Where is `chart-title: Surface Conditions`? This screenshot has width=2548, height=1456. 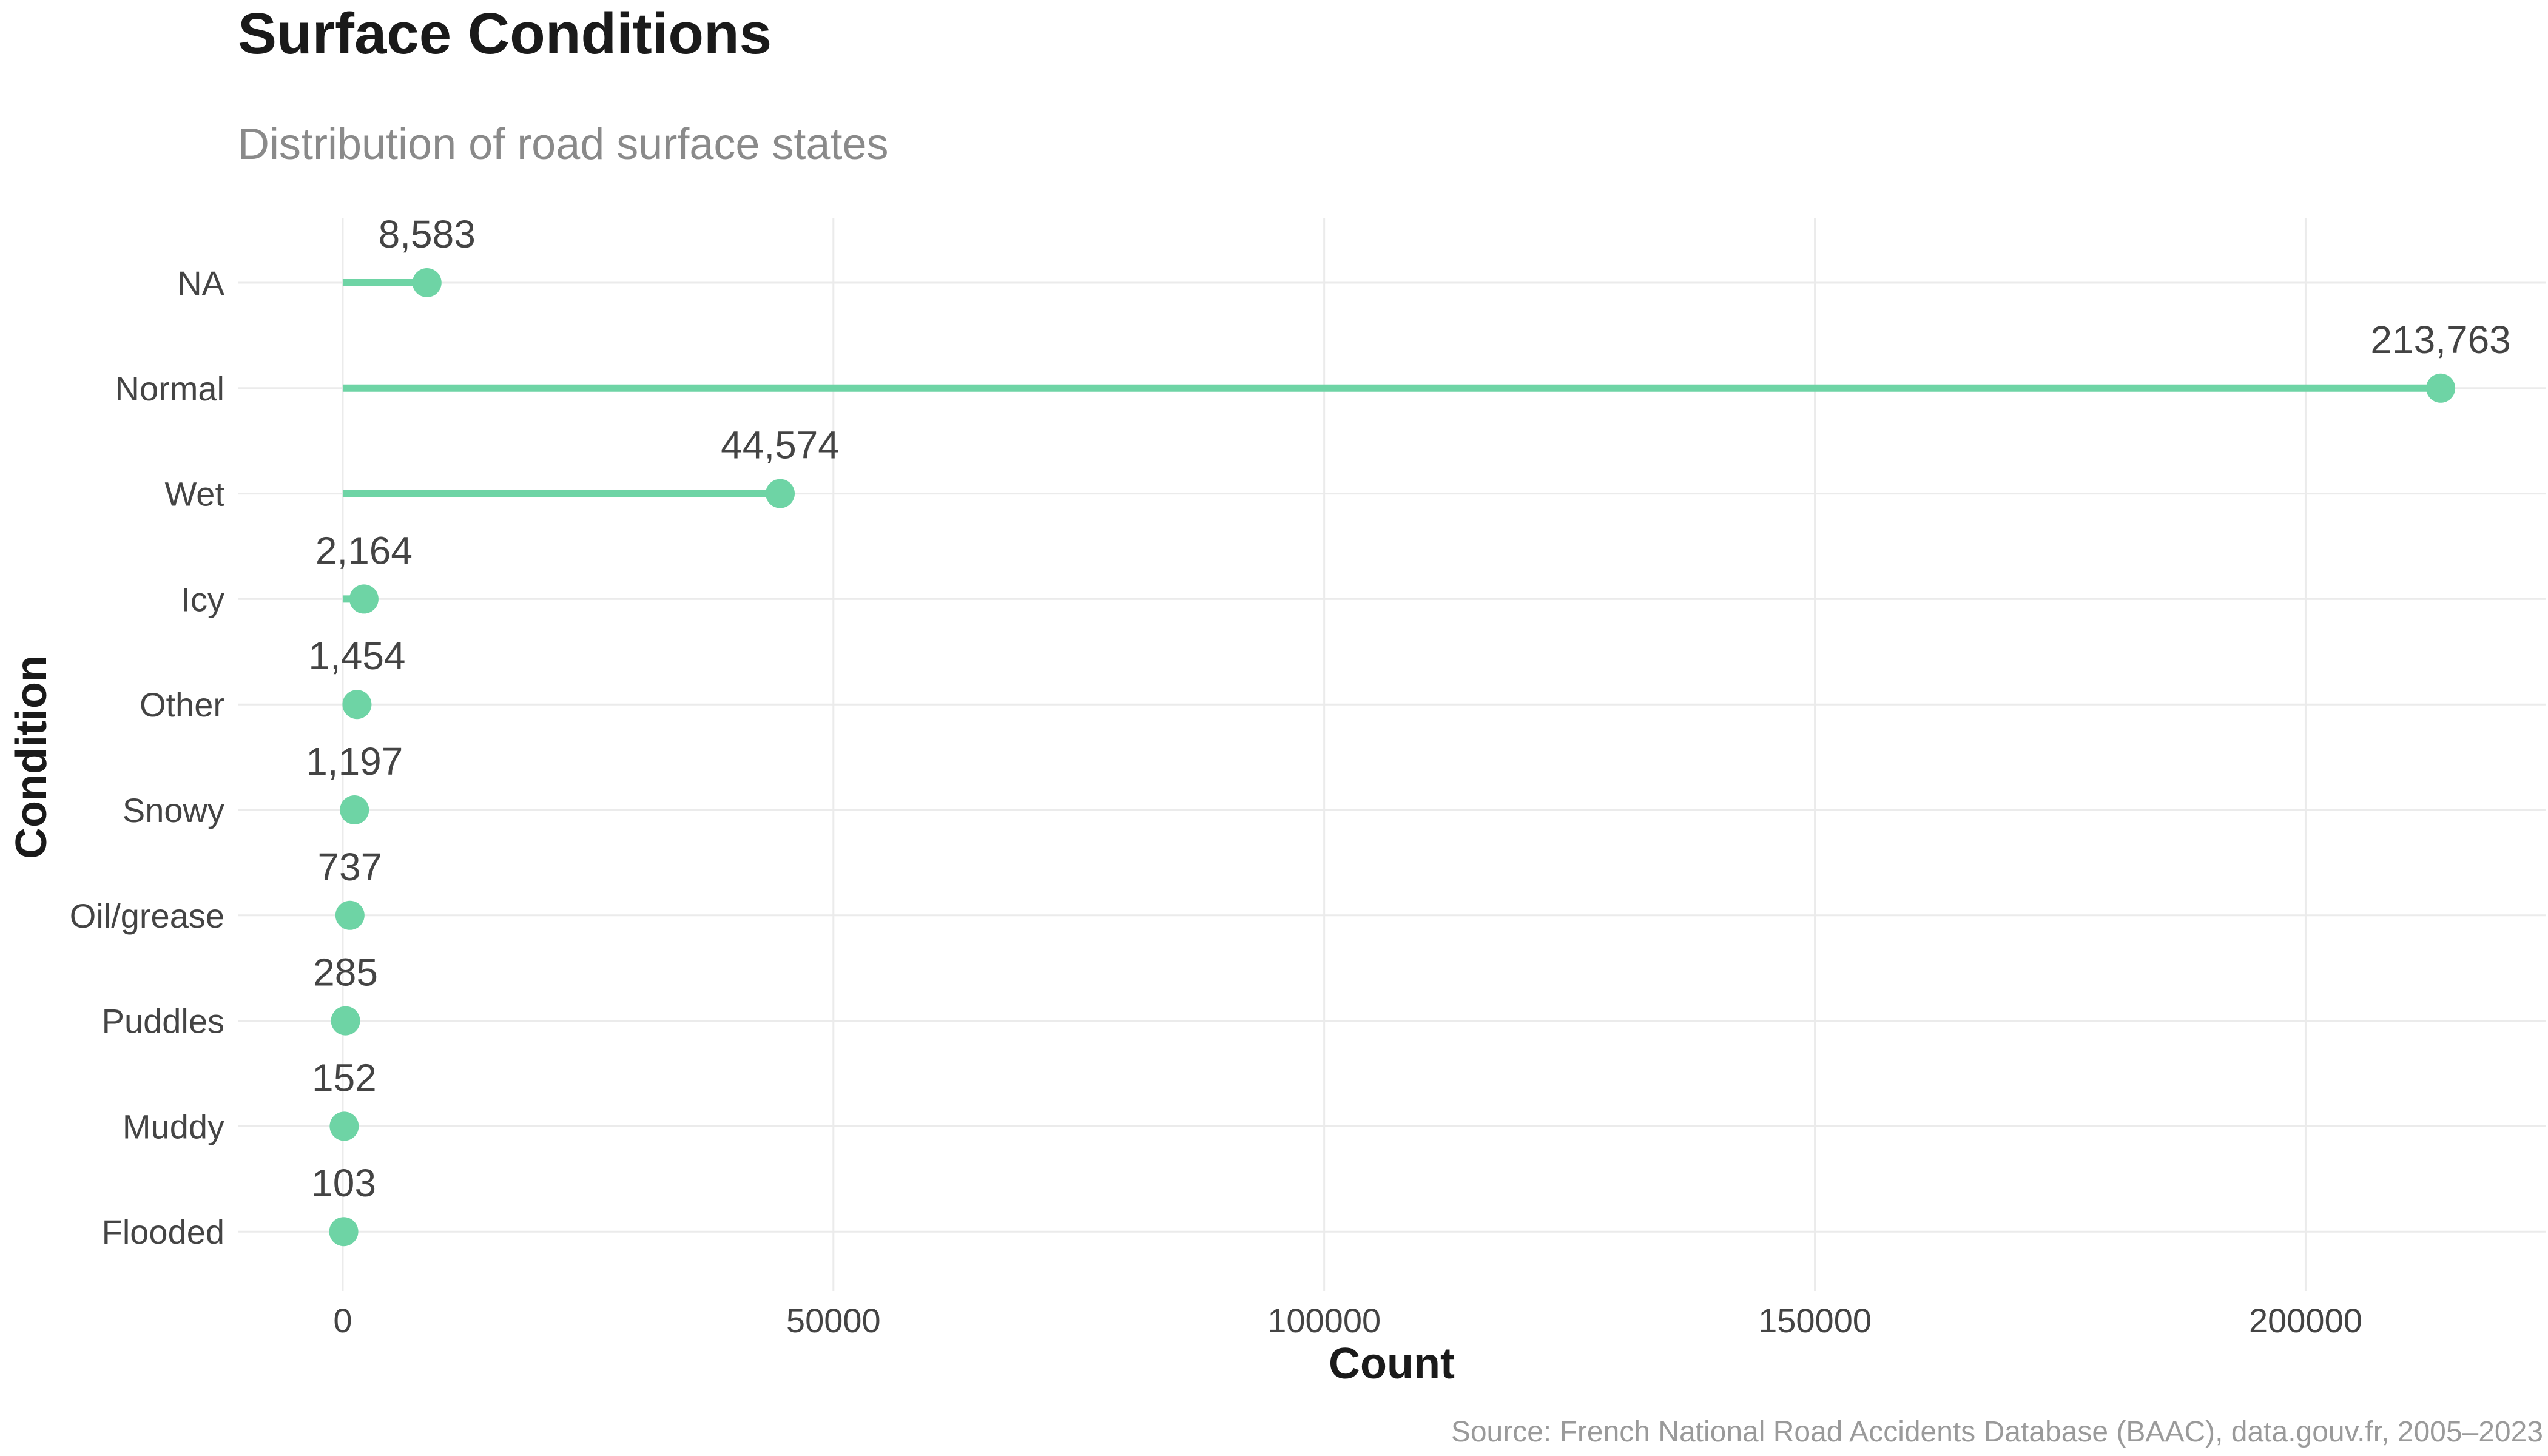
chart-title: Surface Conditions is located at coordinates (505, 33).